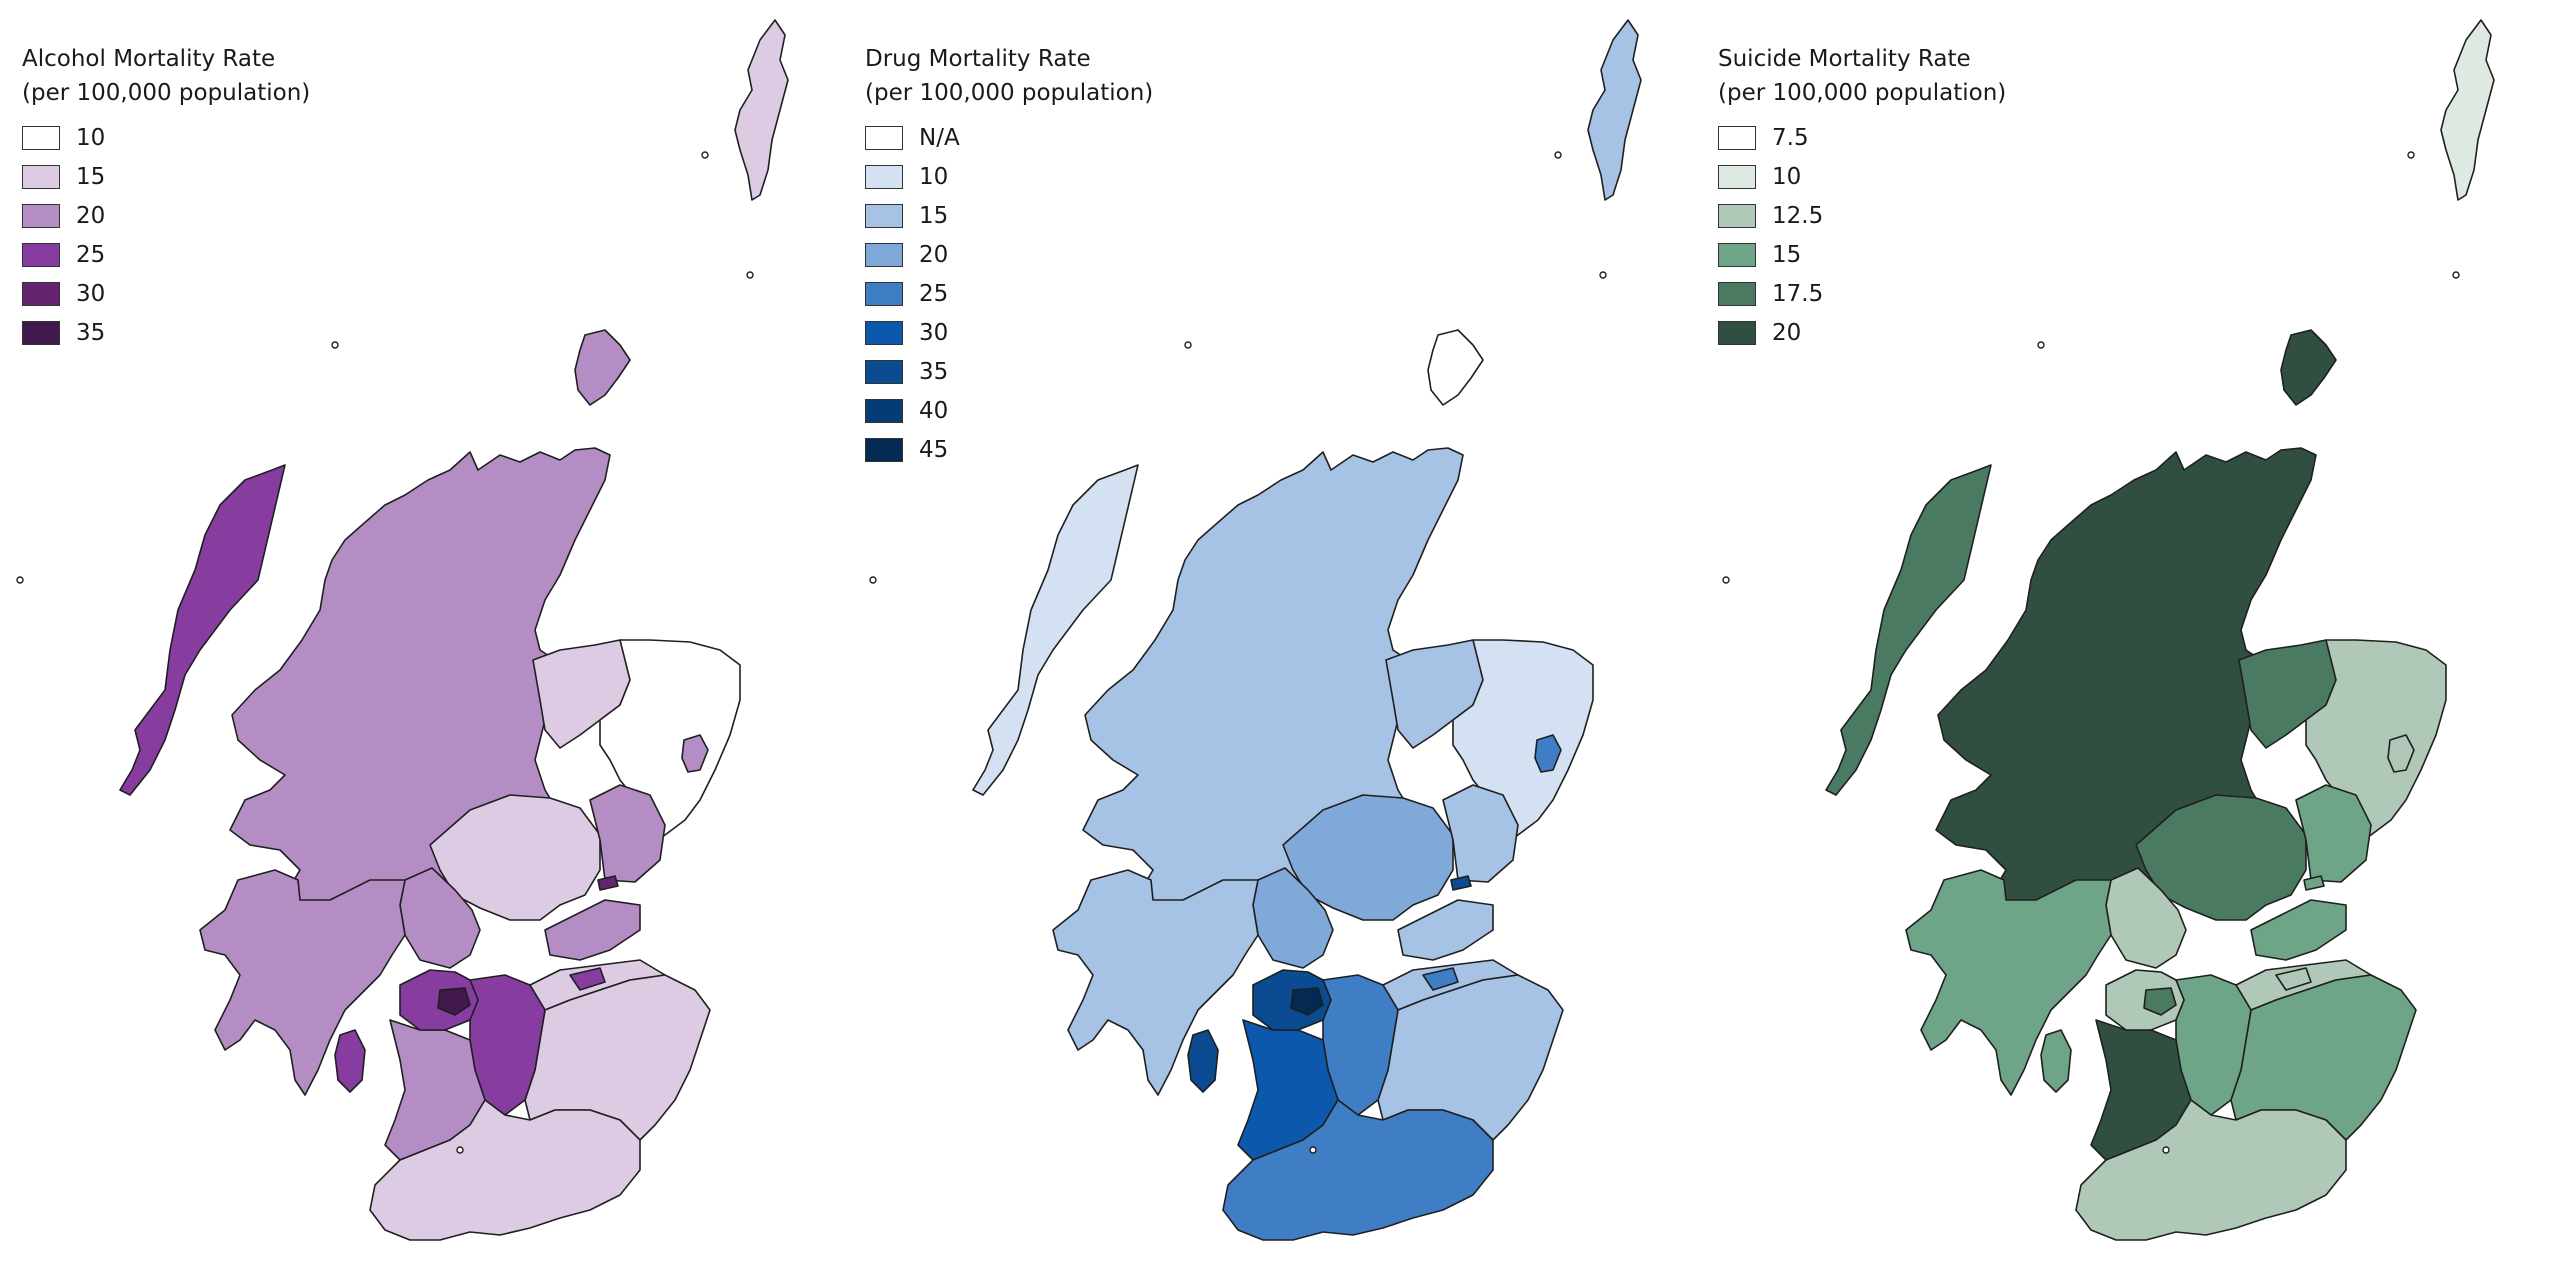 The height and width of the screenshot is (1265, 2560). I want to click on suicide-legend-items: 7.5 10 12.5 15 17.5 20, so click(1862, 235).